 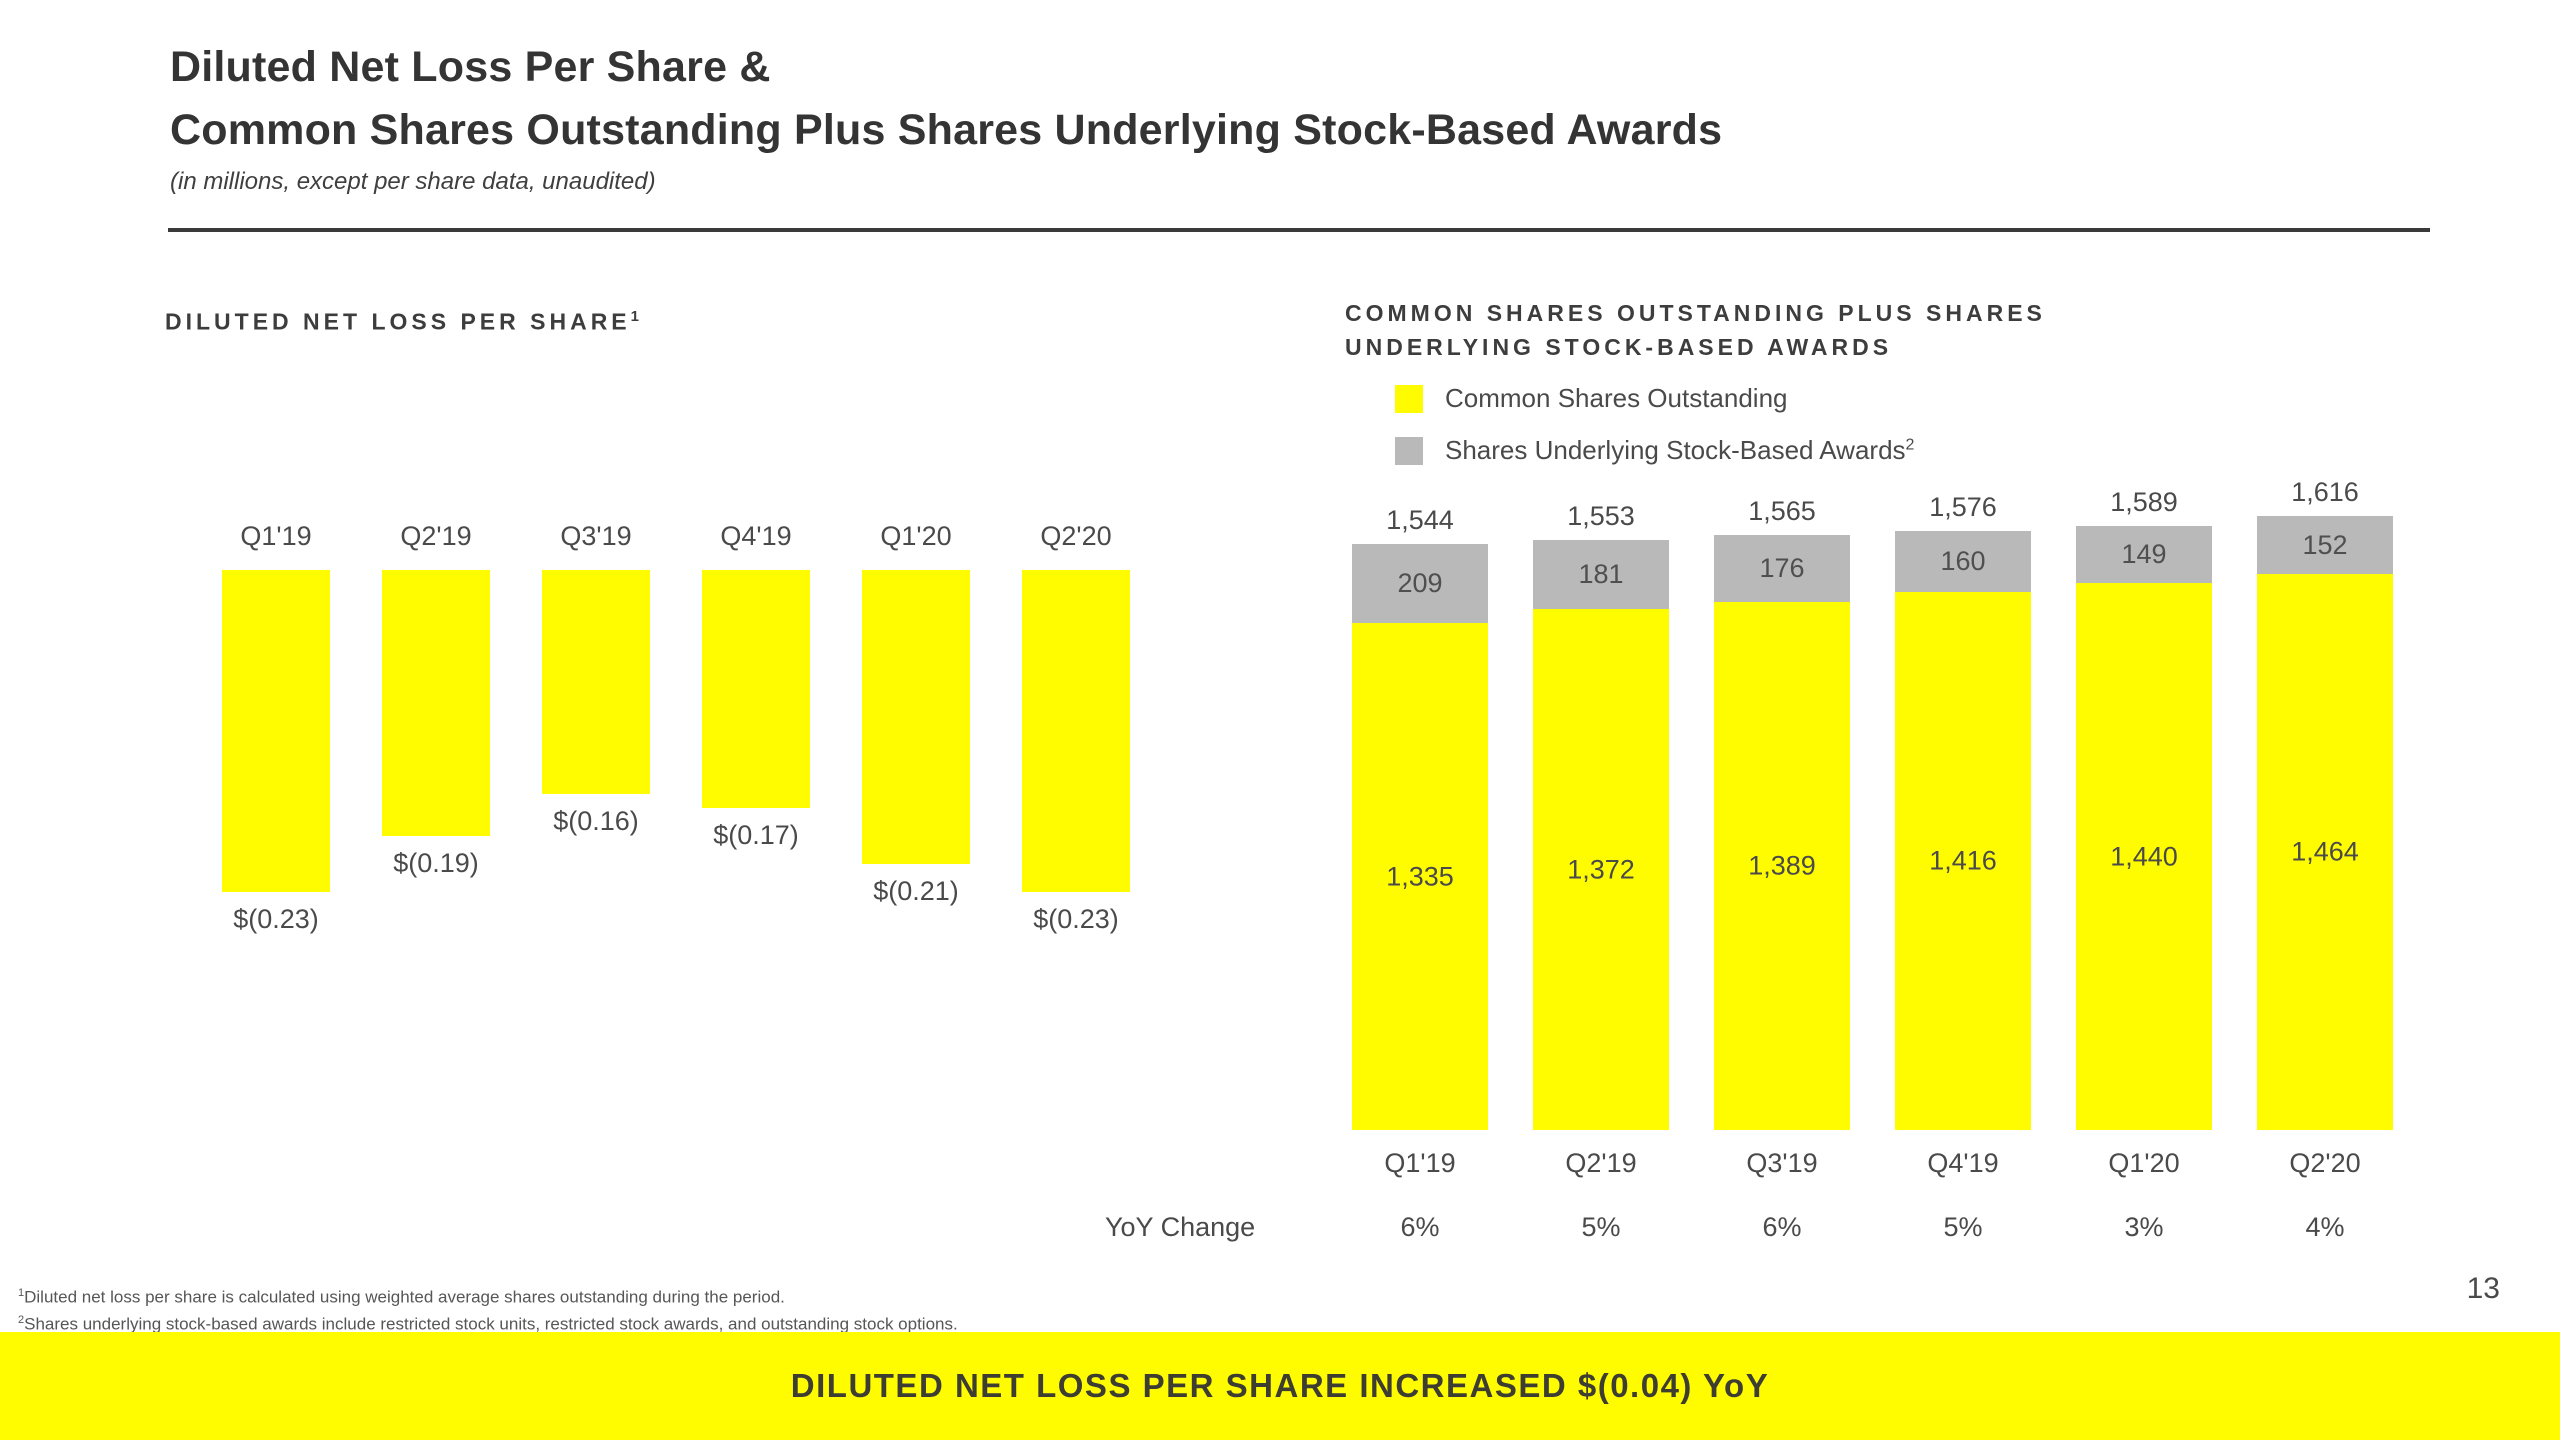 I want to click on common-shares-value-label: 1,440, so click(x=2144, y=856).